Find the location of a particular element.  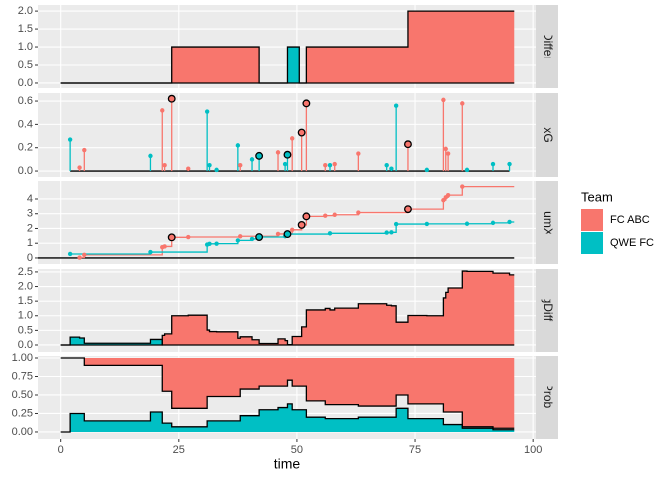

facet-label: xG is located at coordinates (548, 134).